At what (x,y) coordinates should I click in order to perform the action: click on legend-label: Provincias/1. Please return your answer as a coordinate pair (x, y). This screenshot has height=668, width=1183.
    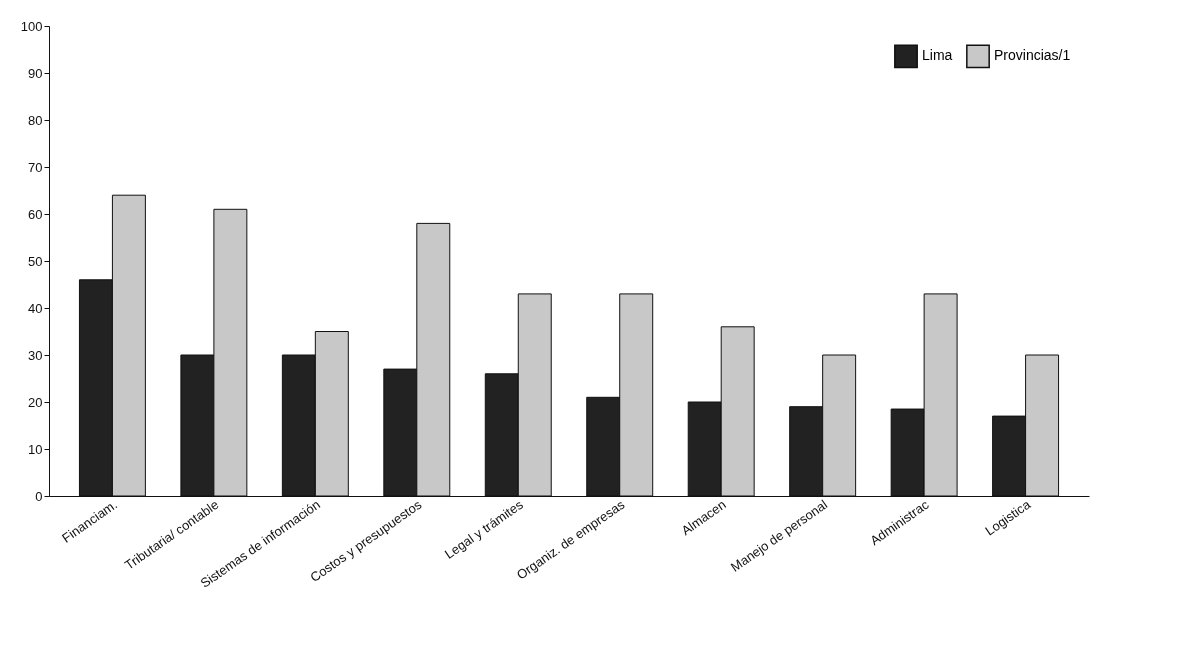
    Looking at the image, I should click on (1032, 55).